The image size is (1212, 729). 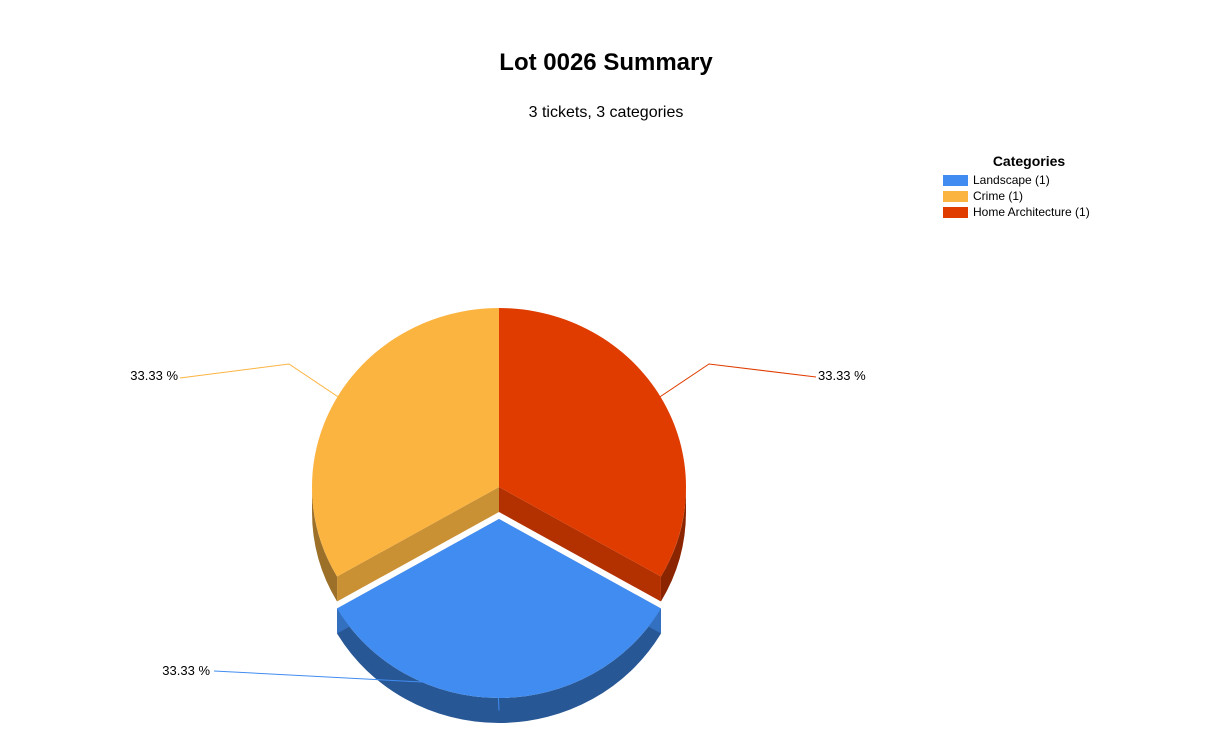 I want to click on percent-label-crime: 33.33 %, so click(x=154, y=375).